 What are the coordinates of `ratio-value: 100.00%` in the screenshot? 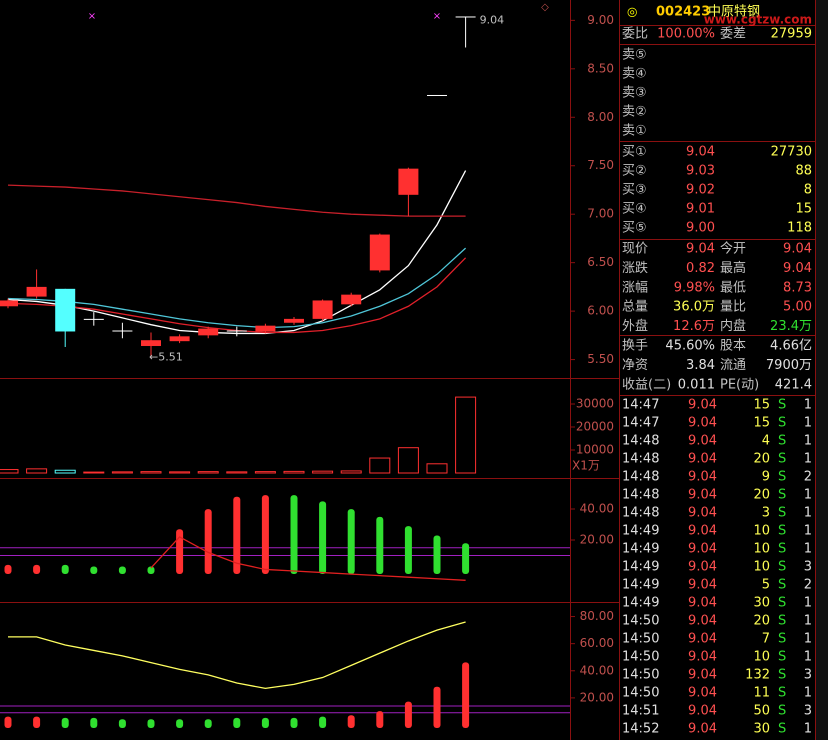 It's located at (686, 34).